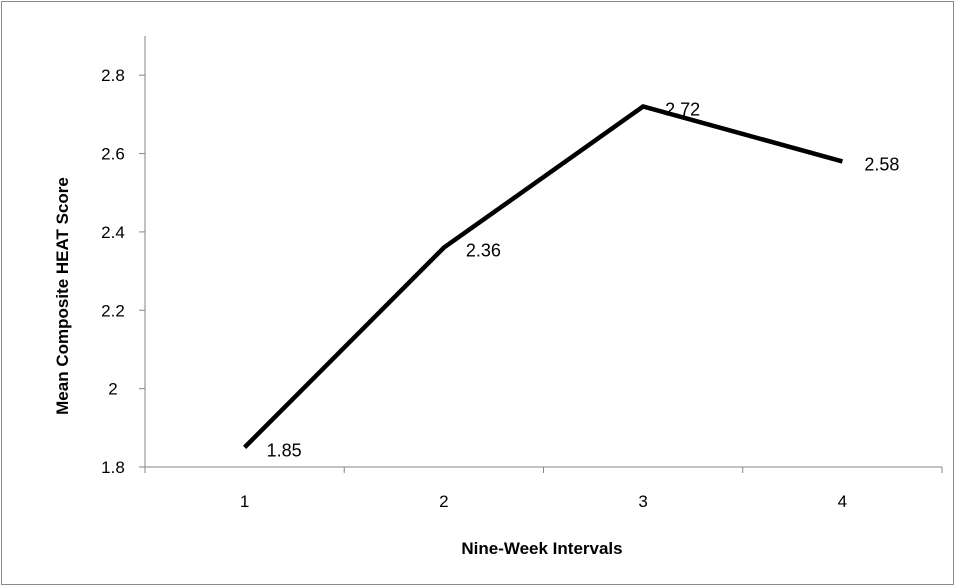 This screenshot has width=957, height=588. What do you see at coordinates (244, 501) in the screenshot?
I see `x-tick-label: 1` at bounding box center [244, 501].